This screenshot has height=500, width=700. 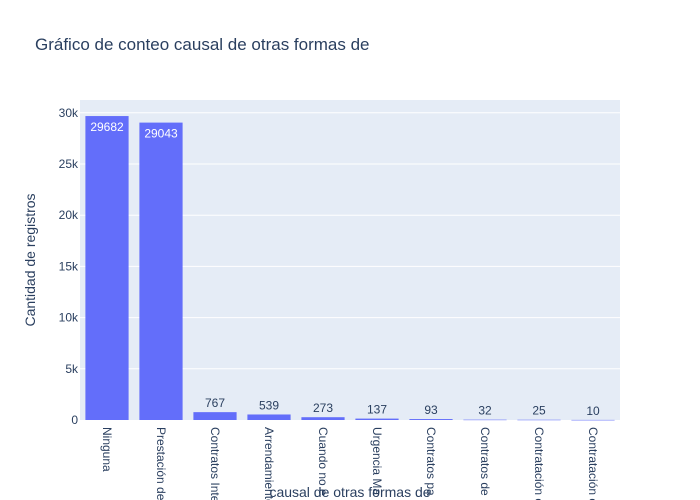 What do you see at coordinates (593, 411) in the screenshot?
I see `bar-value-label: 10` at bounding box center [593, 411].